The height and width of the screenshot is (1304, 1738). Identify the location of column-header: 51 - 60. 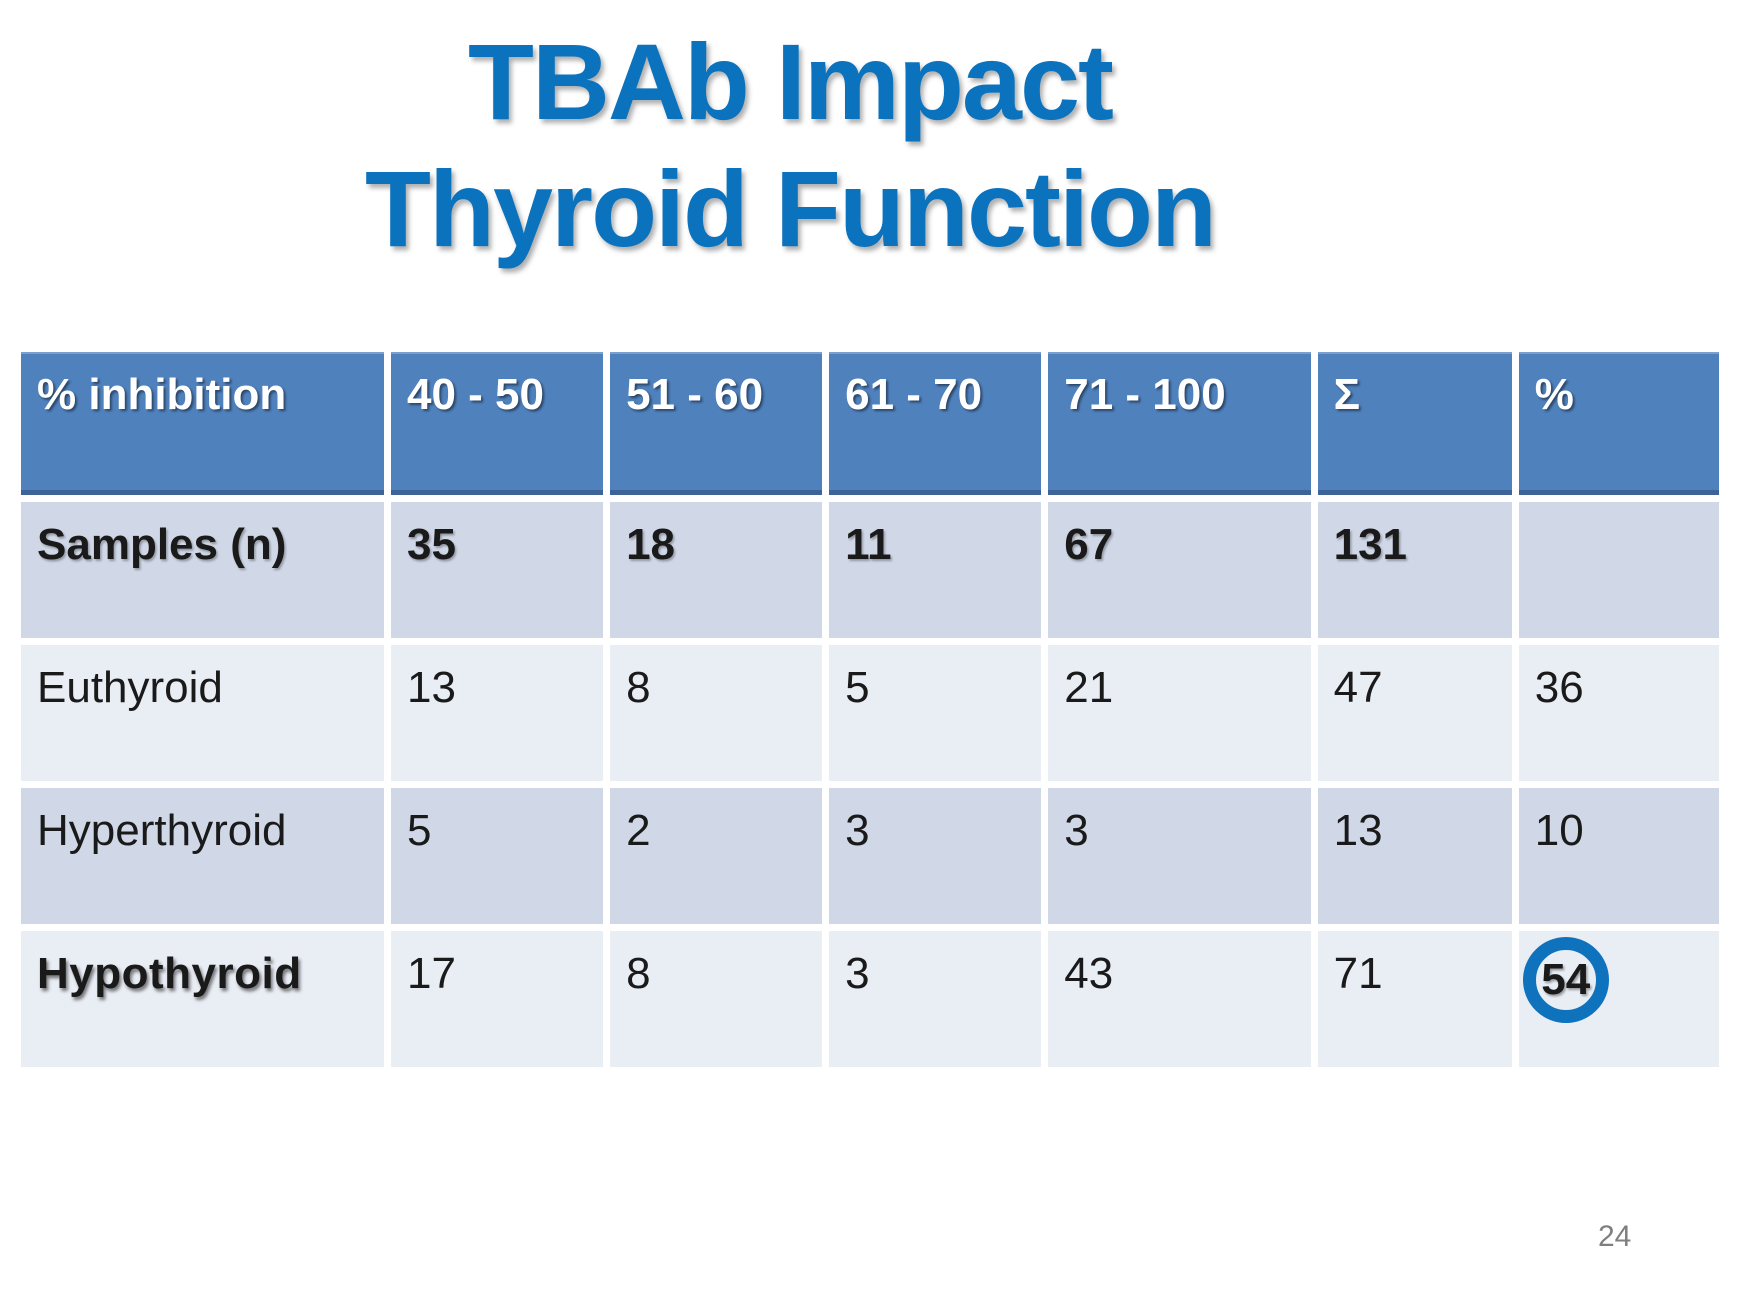
(716, 423).